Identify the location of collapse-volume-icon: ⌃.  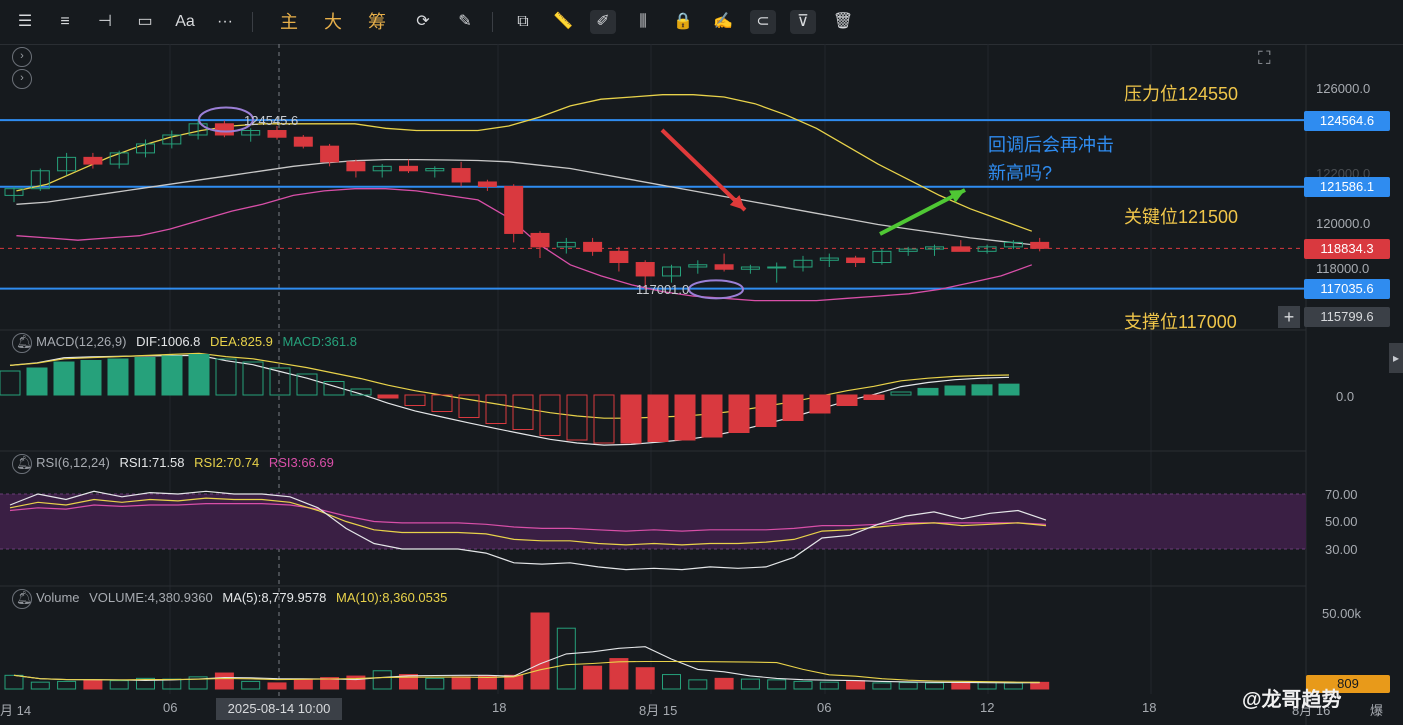
(22, 599).